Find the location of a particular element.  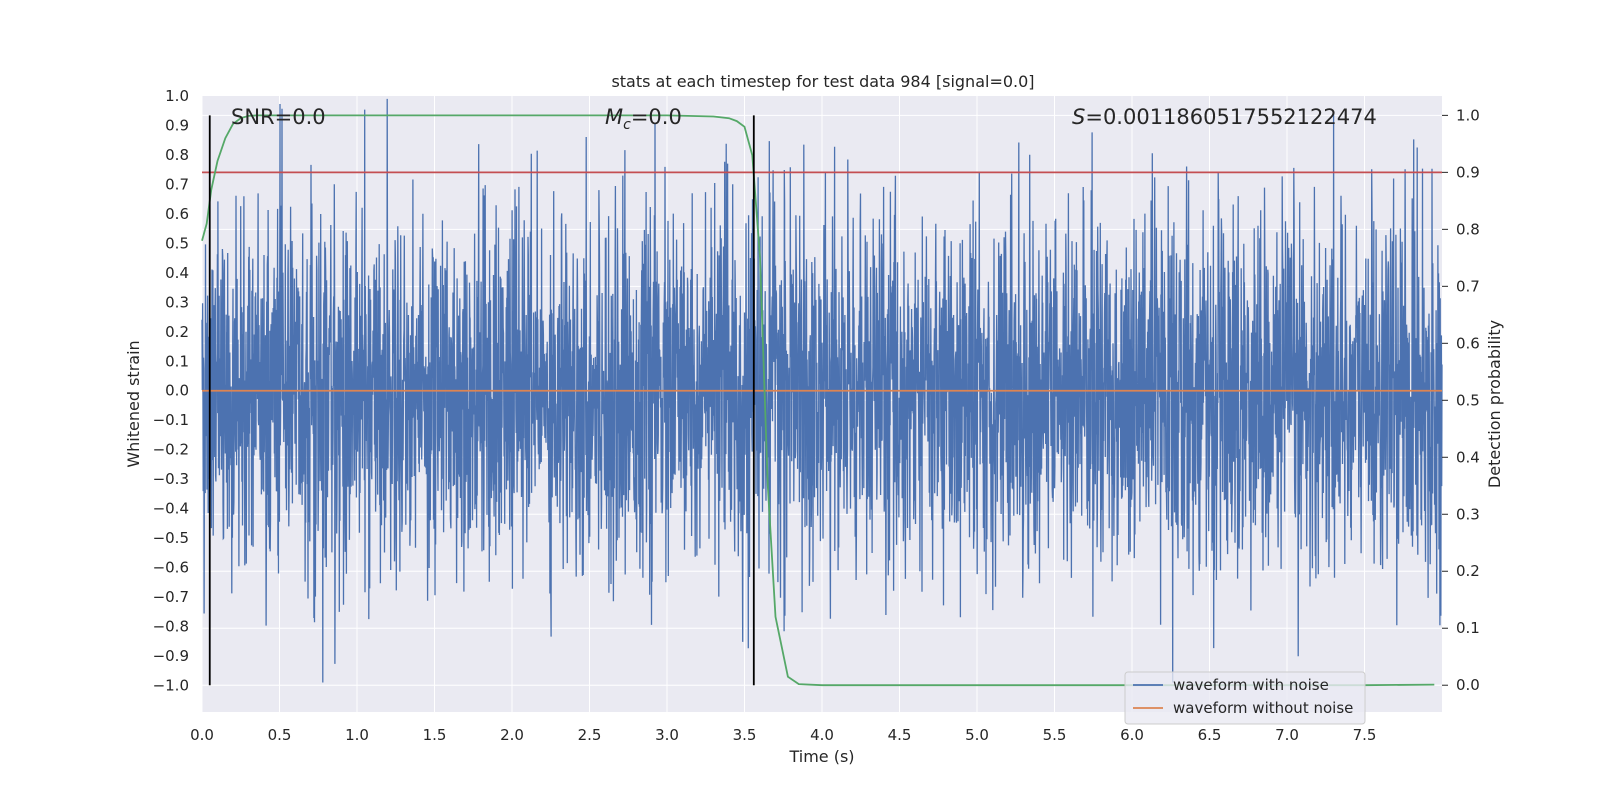

x-tick-label-15: 7.5 is located at coordinates (1365, 735).